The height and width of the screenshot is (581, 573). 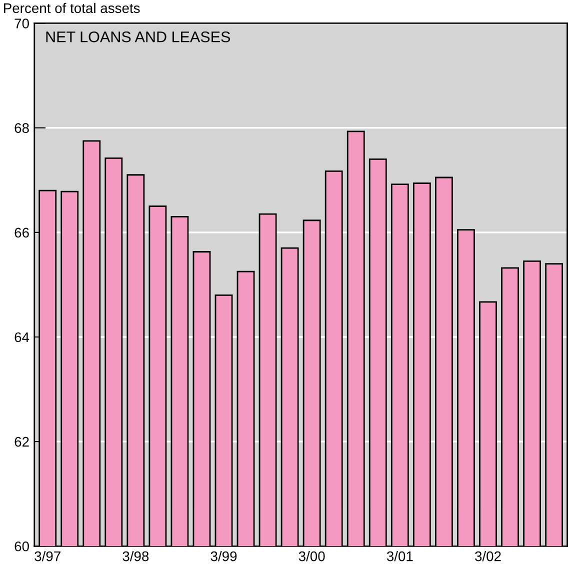 I want to click on y-tick-label: 62, so click(x=21, y=441).